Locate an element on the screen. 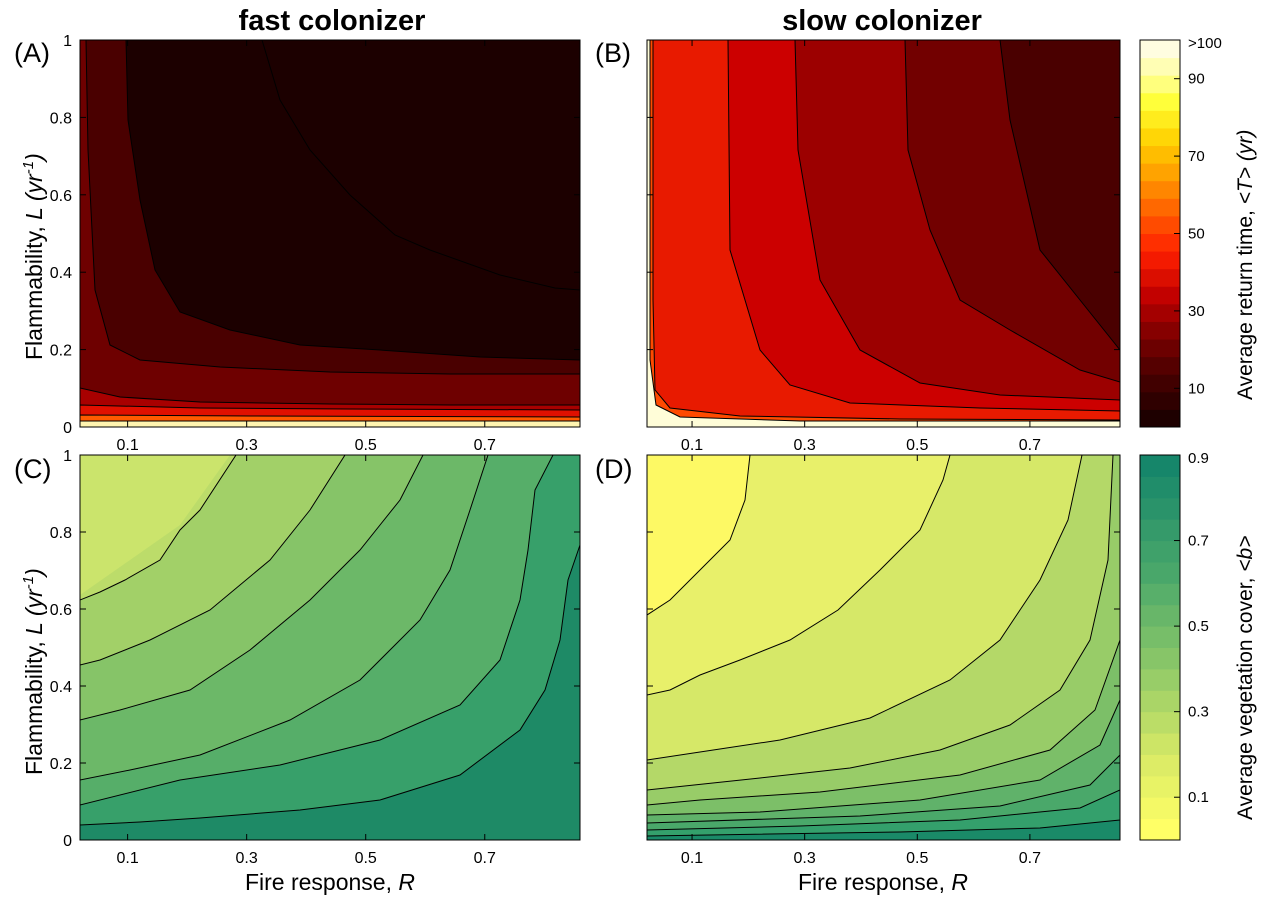 This screenshot has height=900, width=1268. panel-1-xtick-label-1: 0.3 is located at coordinates (805, 445).